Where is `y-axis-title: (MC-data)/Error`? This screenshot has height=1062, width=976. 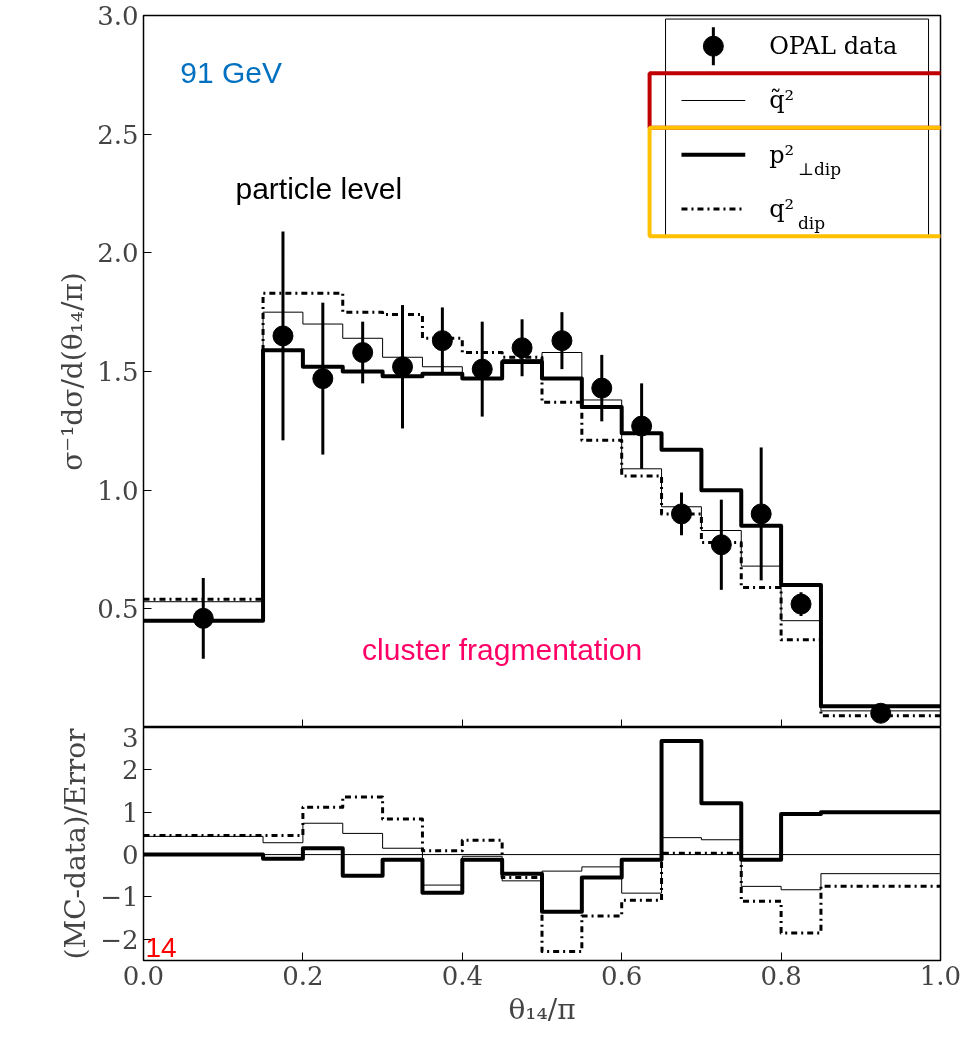 y-axis-title: (MC-data)/Error is located at coordinates (76, 843).